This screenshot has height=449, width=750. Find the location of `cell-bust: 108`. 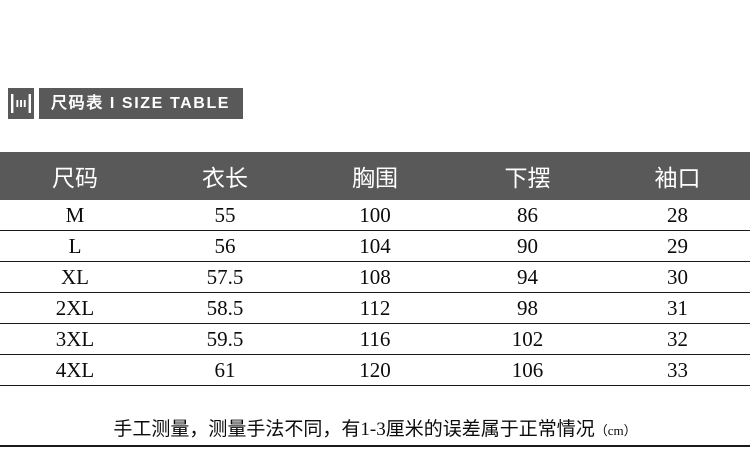

cell-bust: 108 is located at coordinates (375, 277).